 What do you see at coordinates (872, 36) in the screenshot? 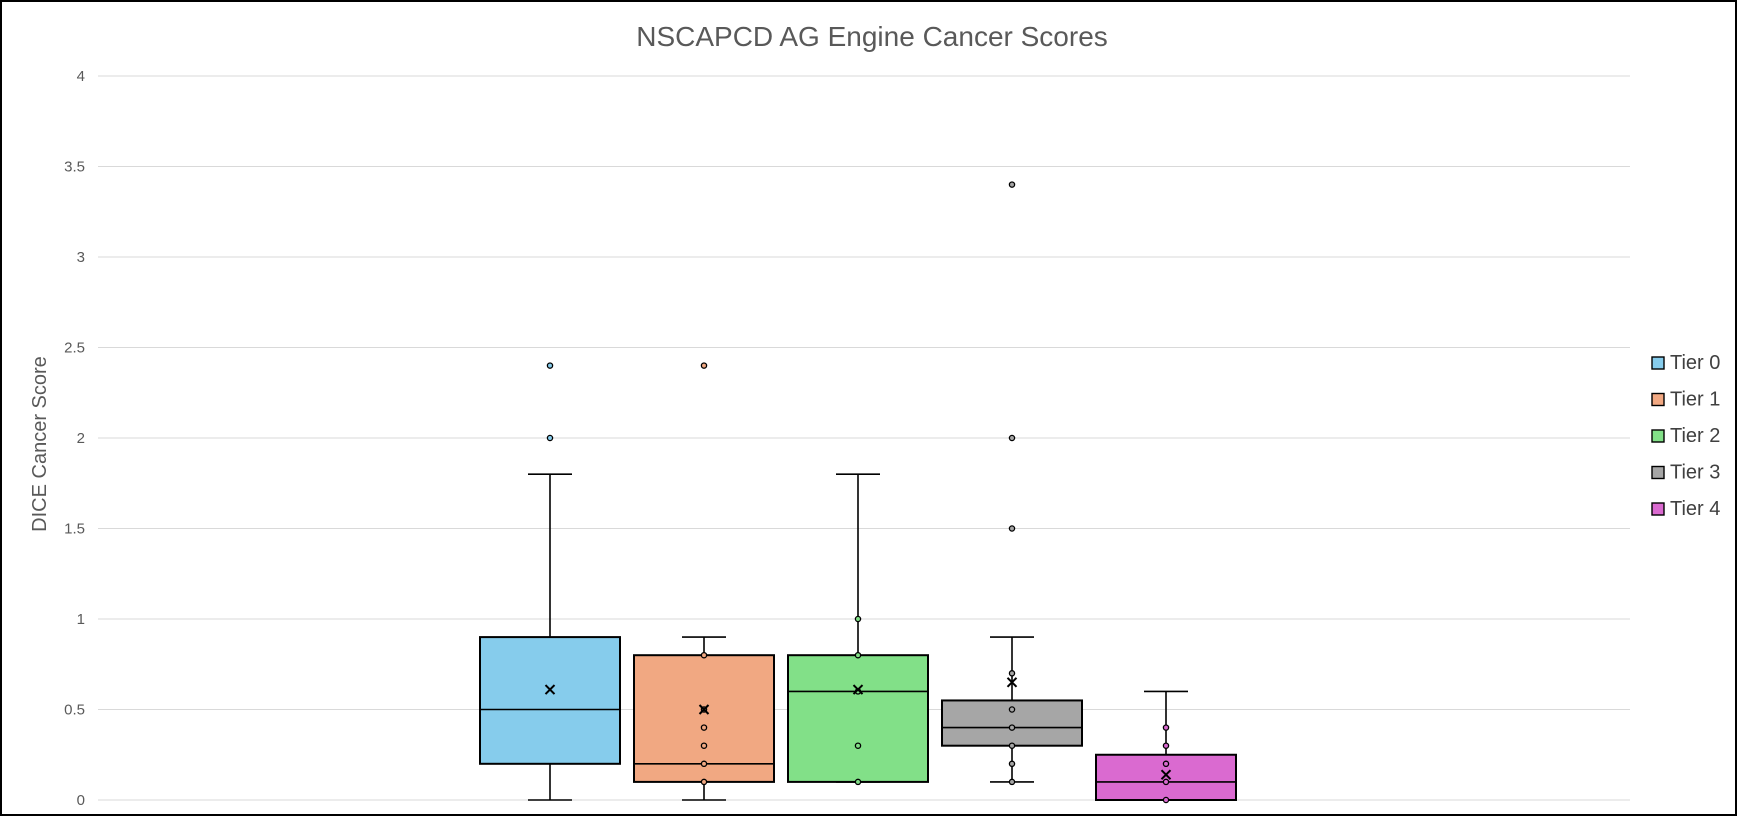
I see `chart-title: NSCAPCD AG Engine Cancer Scores` at bounding box center [872, 36].